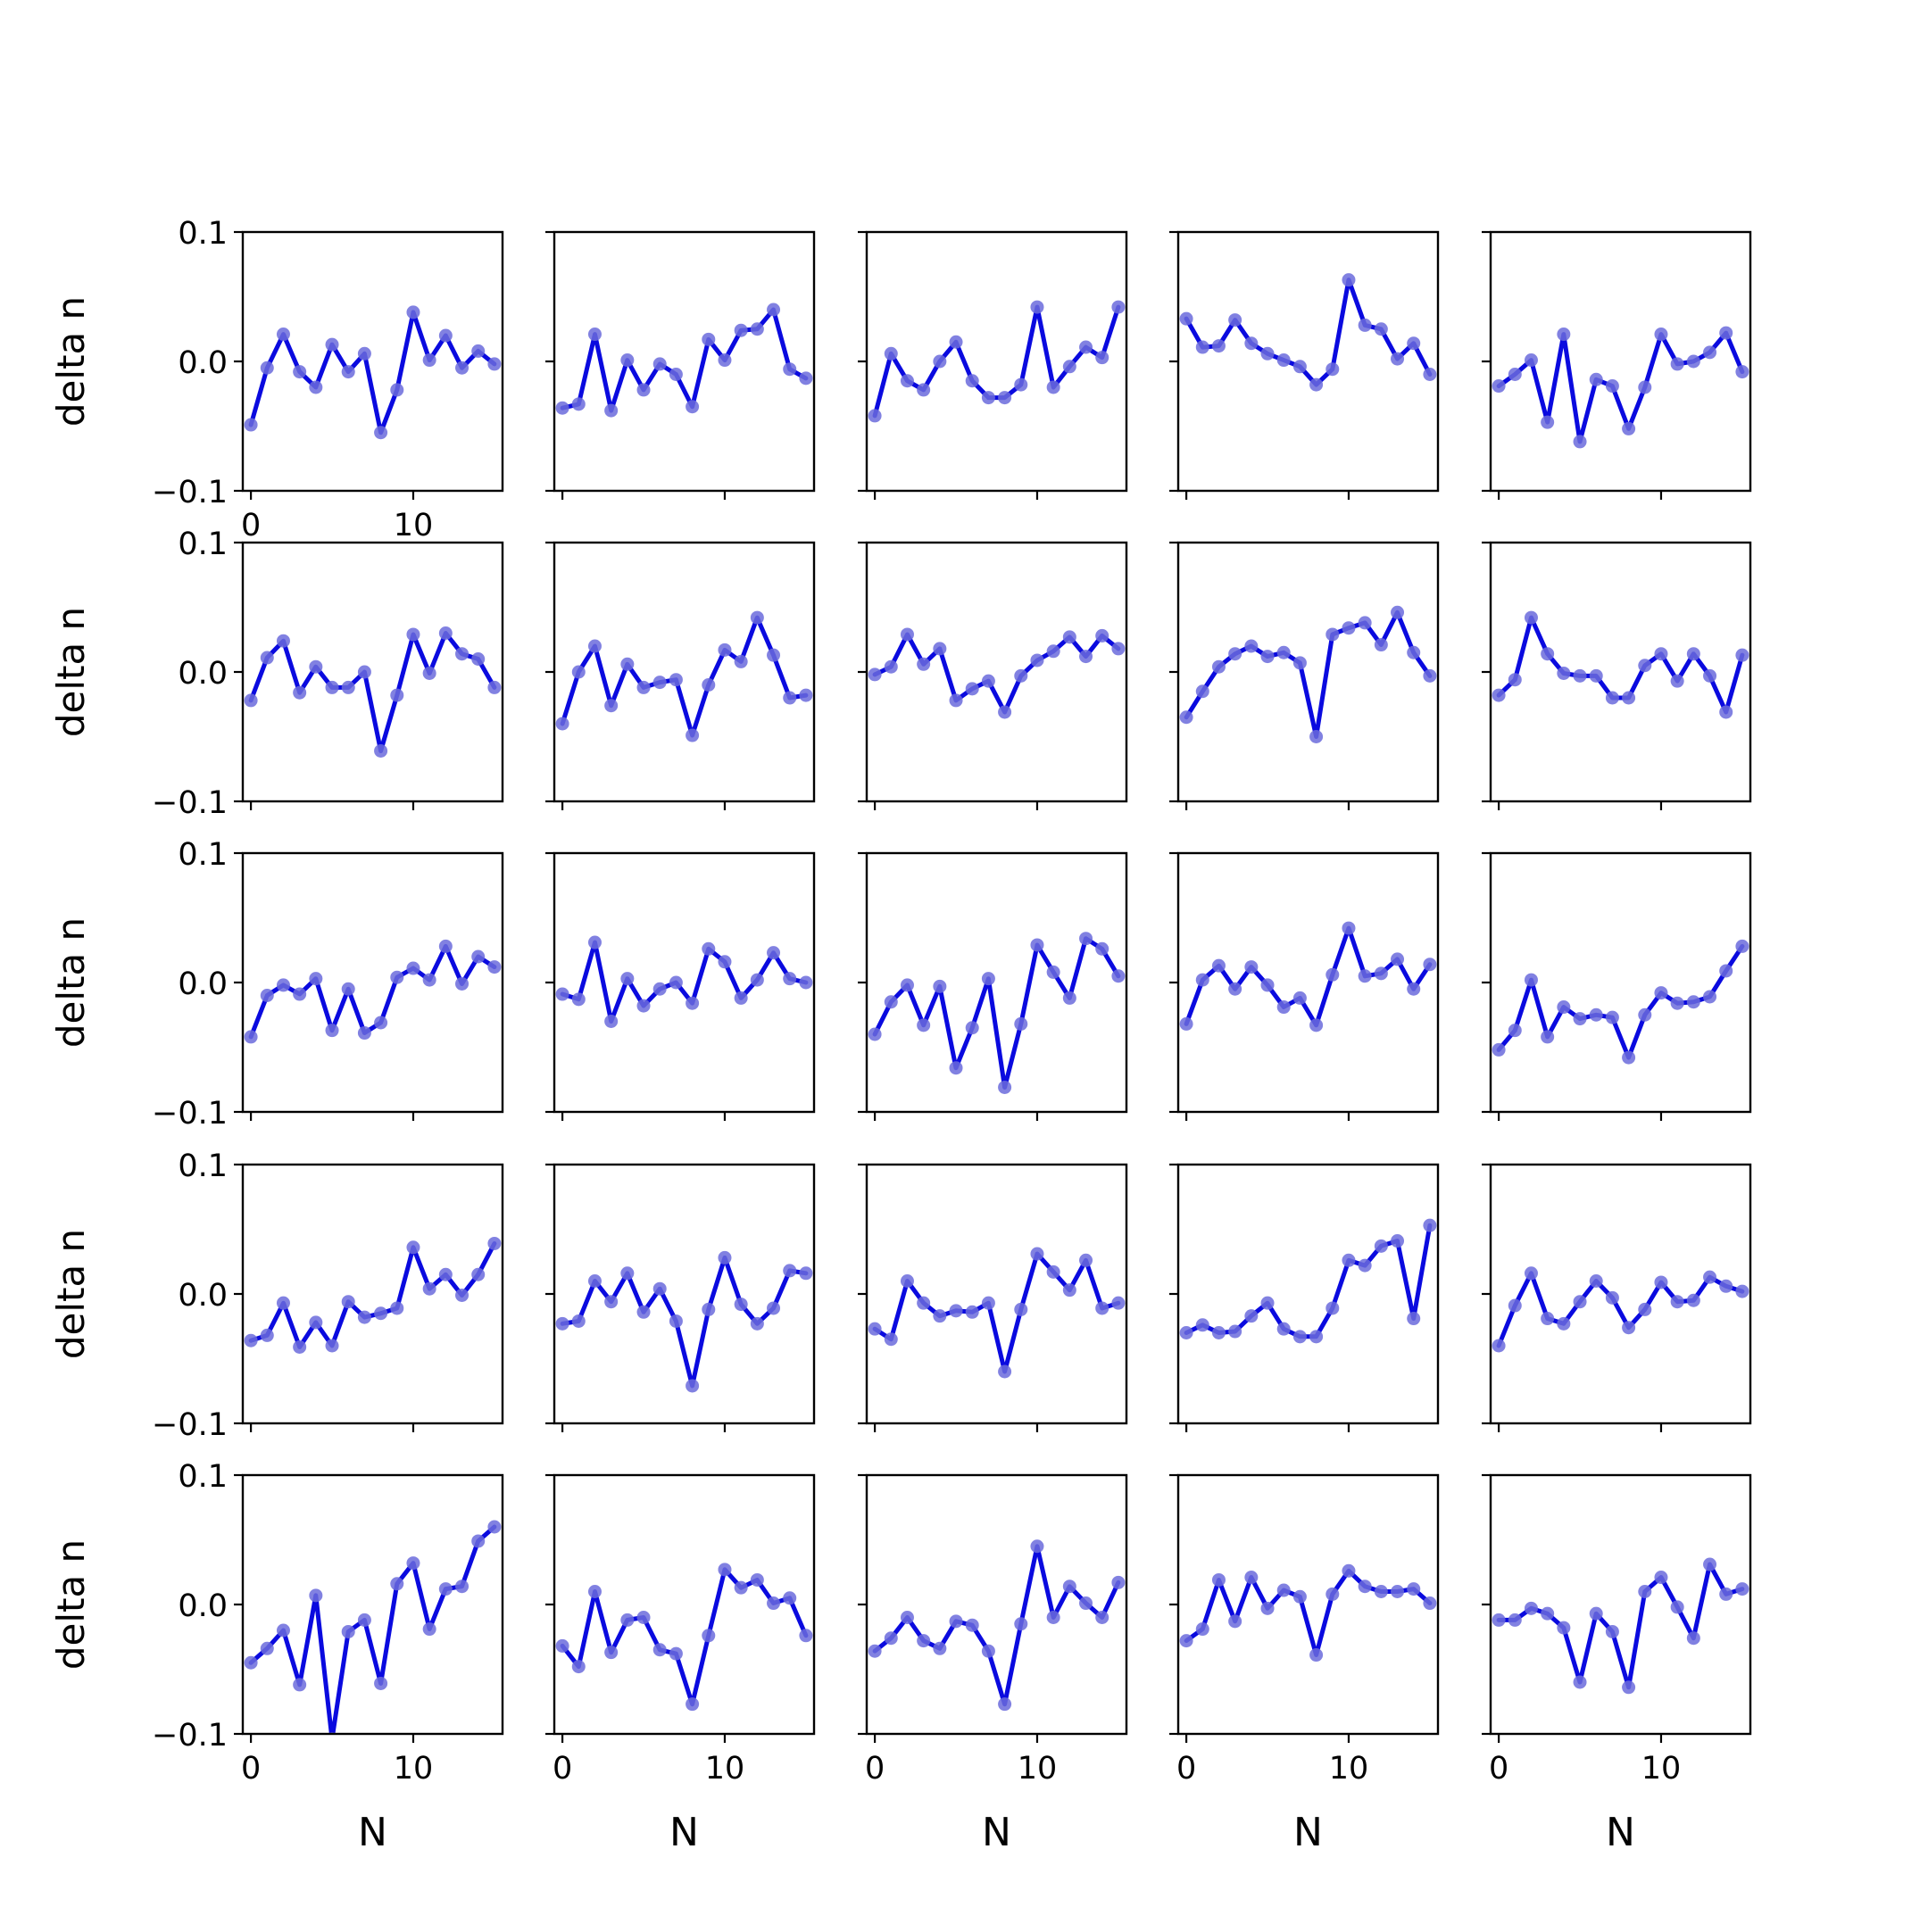  I want to click on subplot-r1-c3, so click(1304, 675).